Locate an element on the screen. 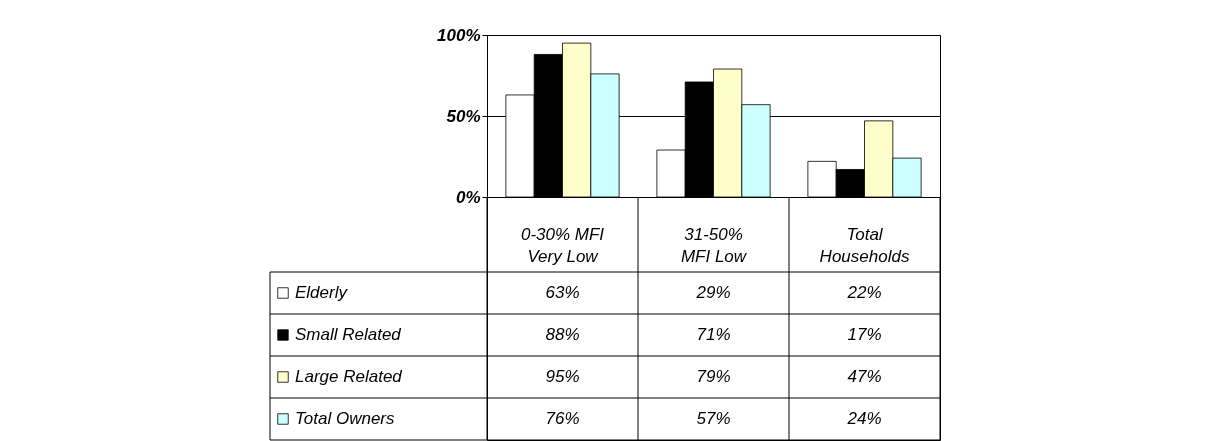 The height and width of the screenshot is (441, 1232). data-label: 71% is located at coordinates (713, 334).